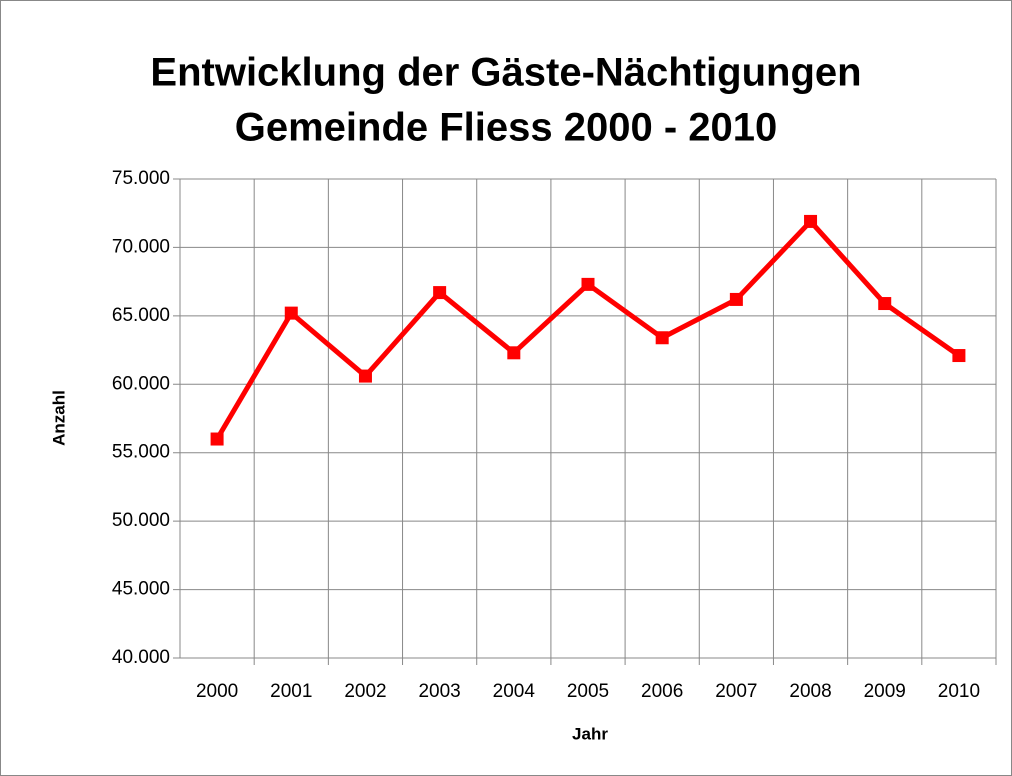  I want to click on x-tick-label: 2002, so click(365, 691).